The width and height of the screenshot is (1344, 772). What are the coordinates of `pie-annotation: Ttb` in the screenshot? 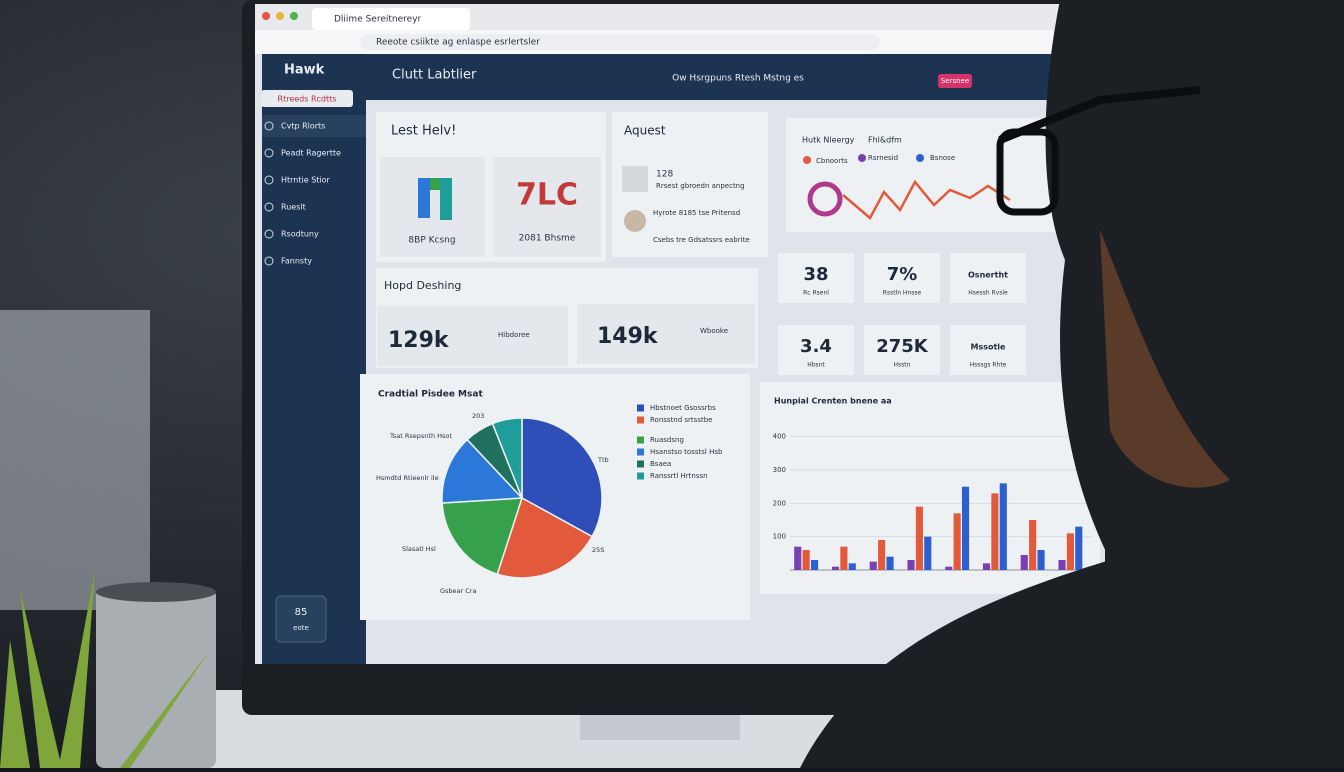 It's located at (603, 460).